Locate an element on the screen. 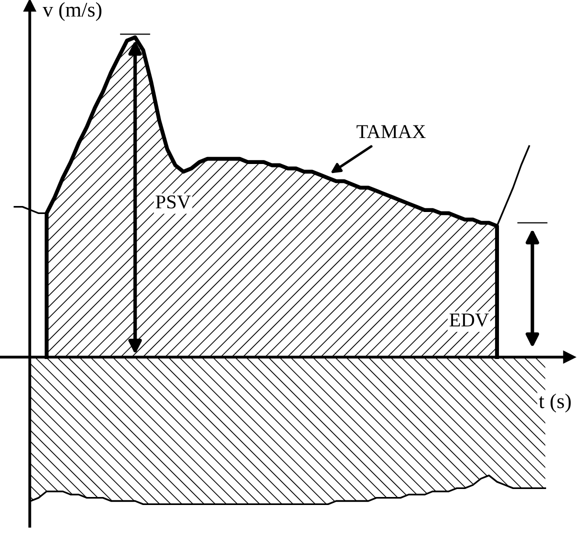  y-axis-title: v (m/s) is located at coordinates (72, 11).